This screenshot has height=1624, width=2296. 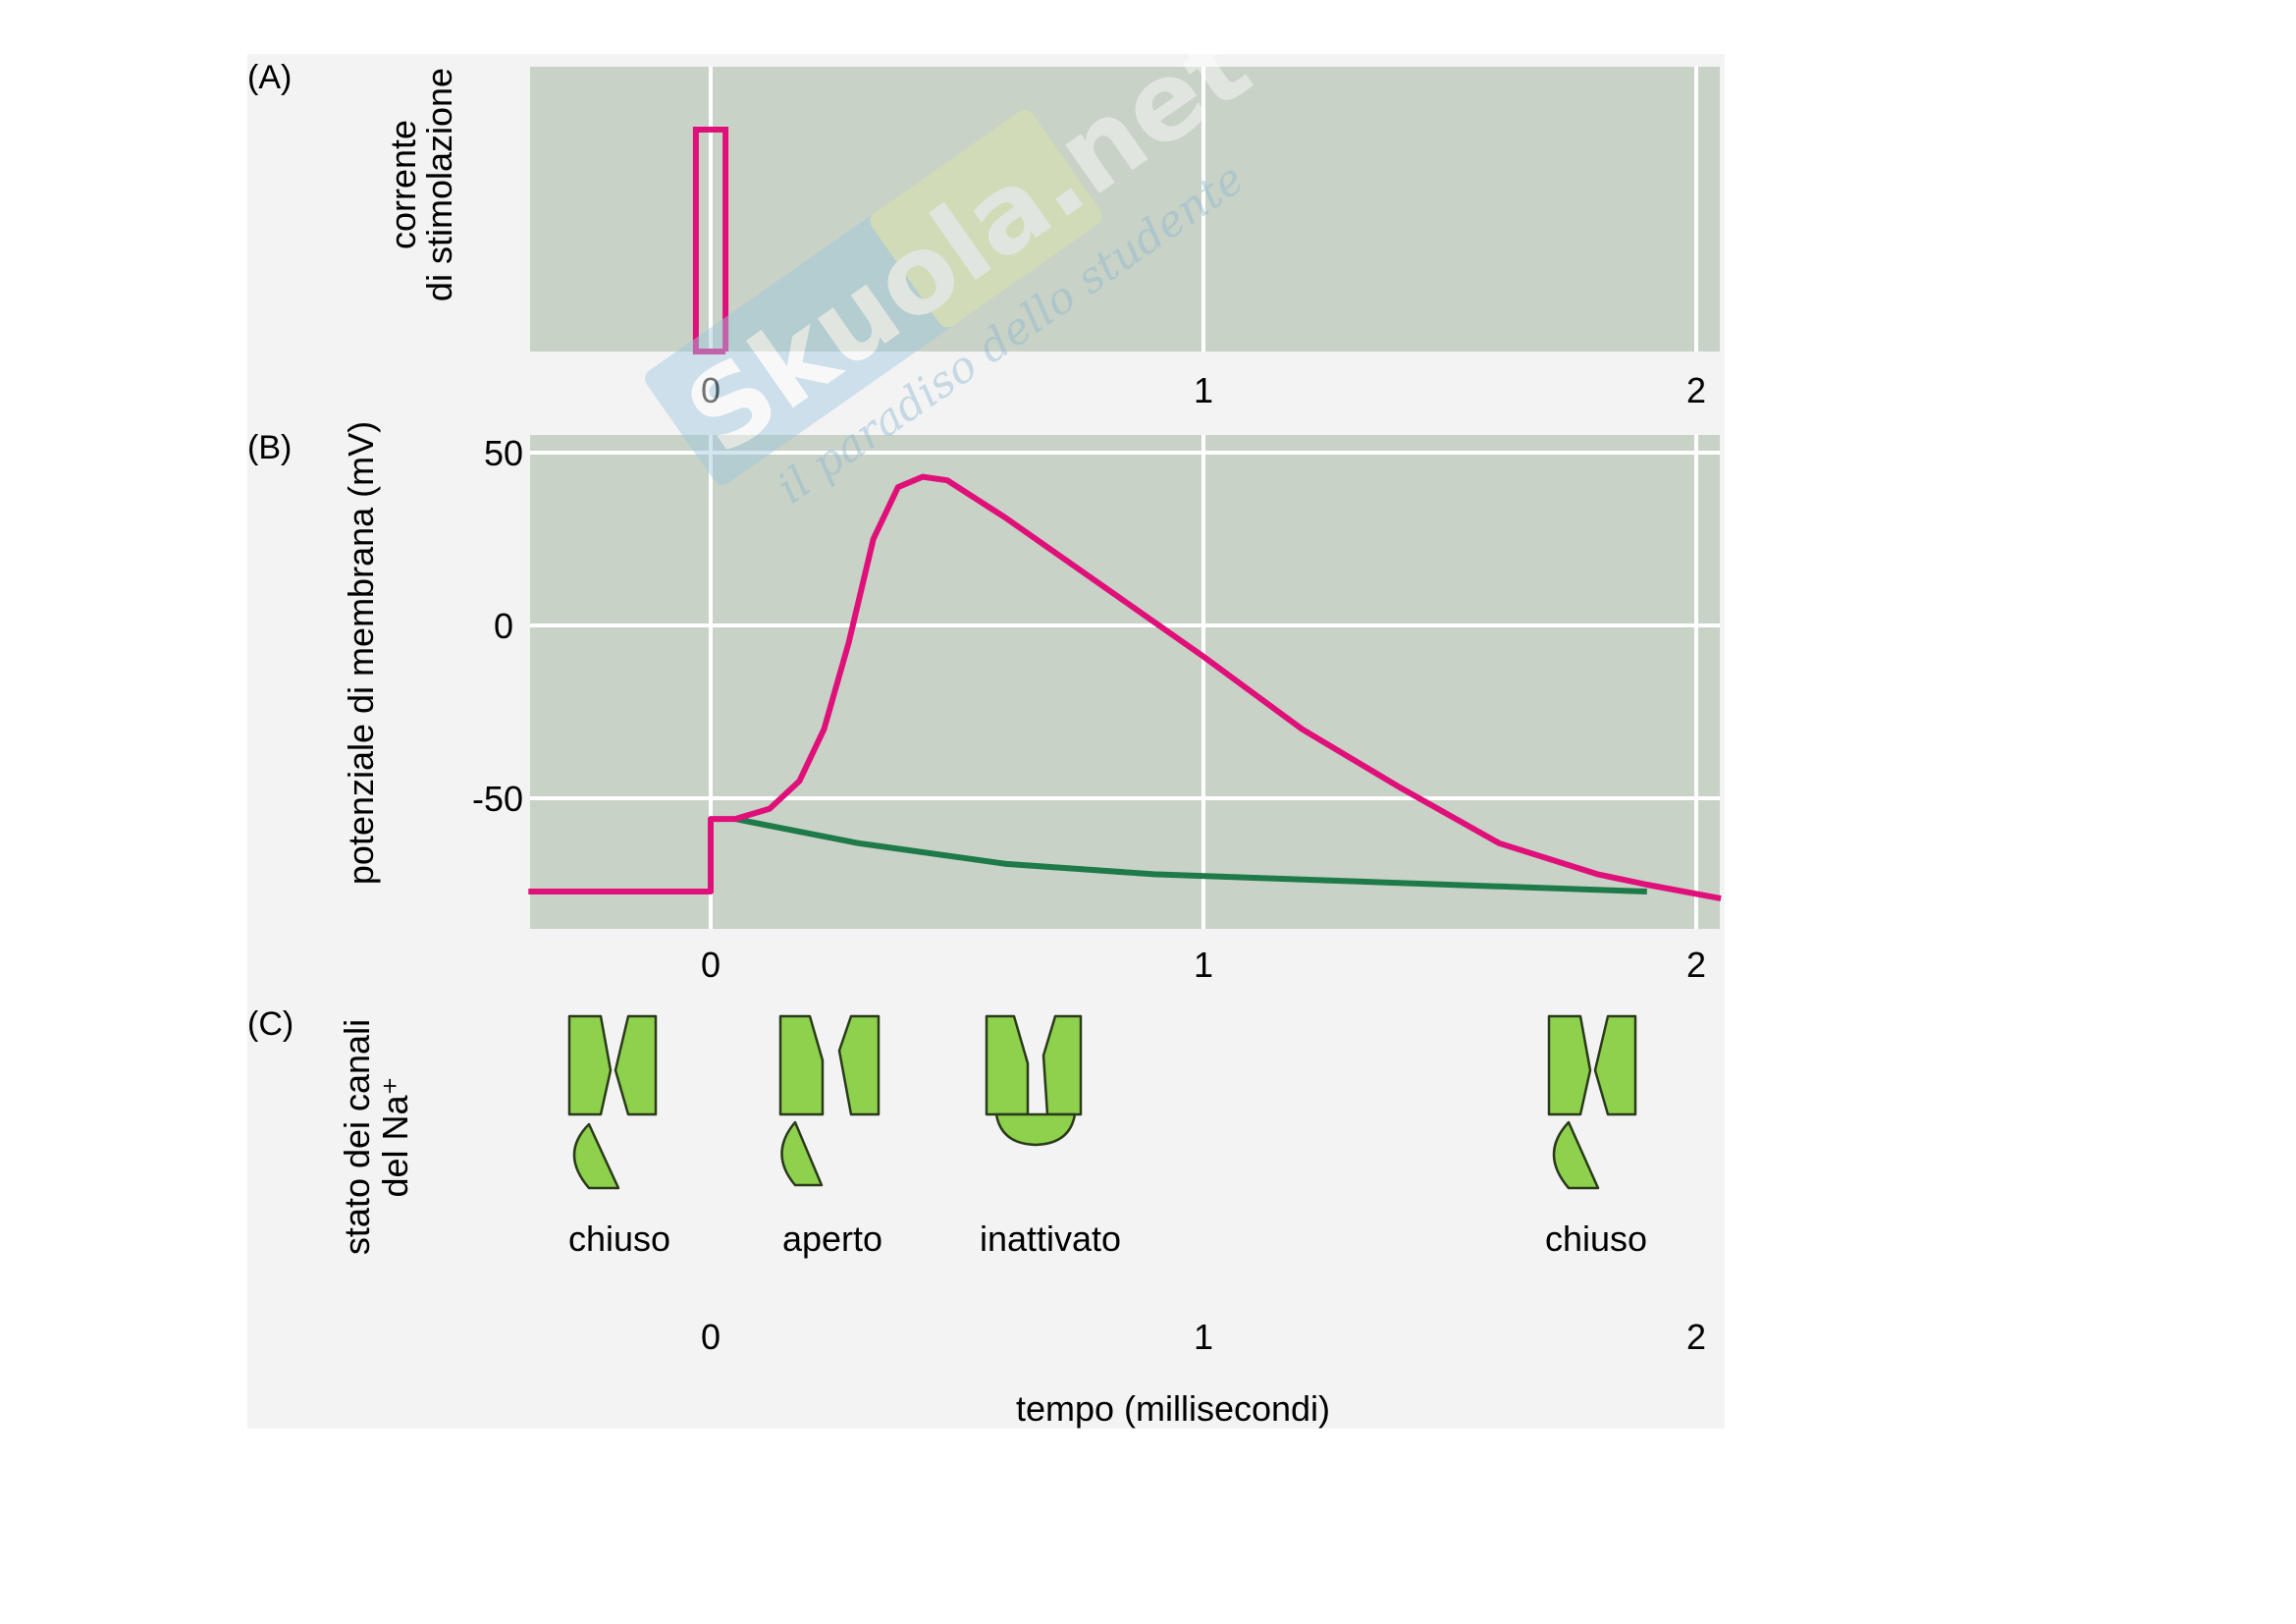 What do you see at coordinates (1696, 1337) in the screenshot?
I see `panel-c-x-tick-2: 2` at bounding box center [1696, 1337].